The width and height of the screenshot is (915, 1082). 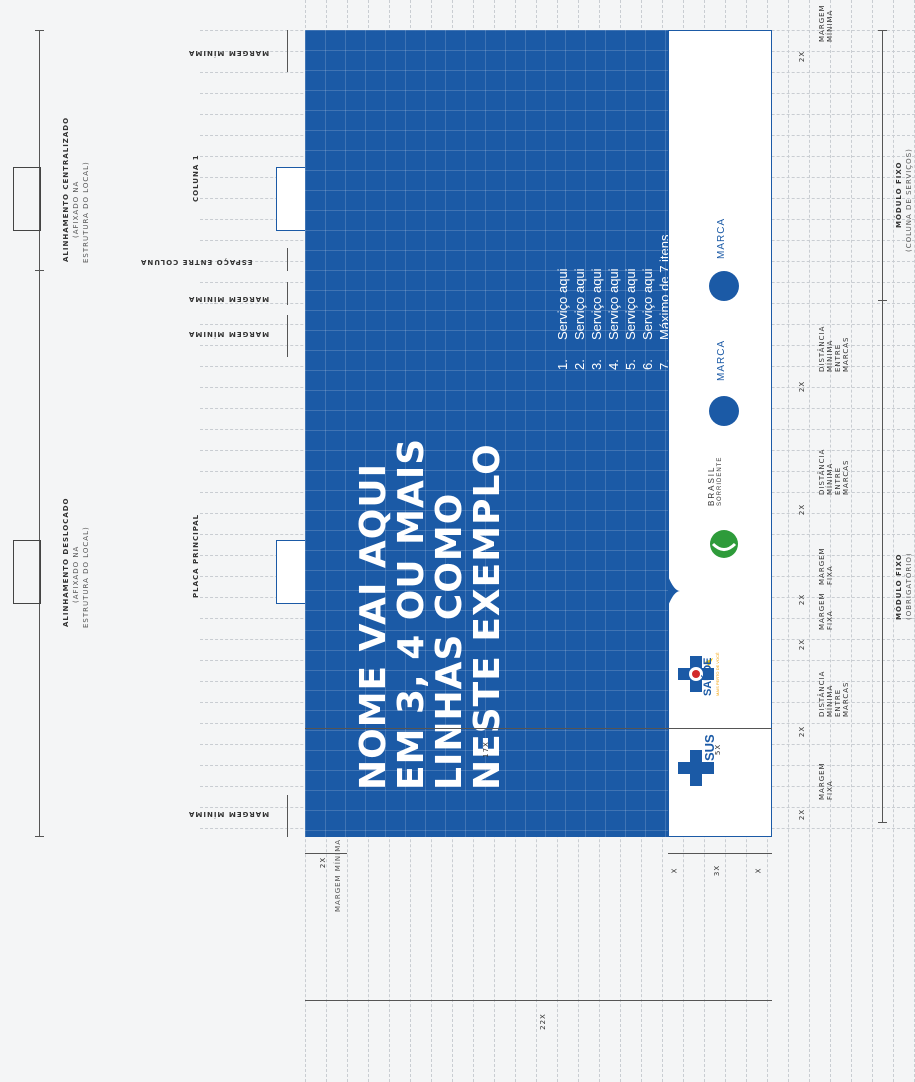 What do you see at coordinates (66, 189) in the screenshot?
I see `label-alinhamento-centralizado: ALINHAMENTO CENTRALIZADO` at bounding box center [66, 189].